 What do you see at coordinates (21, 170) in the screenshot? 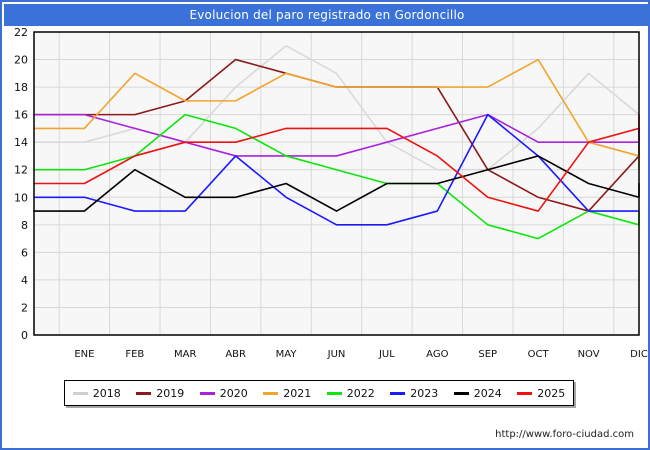
I see `y-axis-tick-label: 12` at bounding box center [21, 170].